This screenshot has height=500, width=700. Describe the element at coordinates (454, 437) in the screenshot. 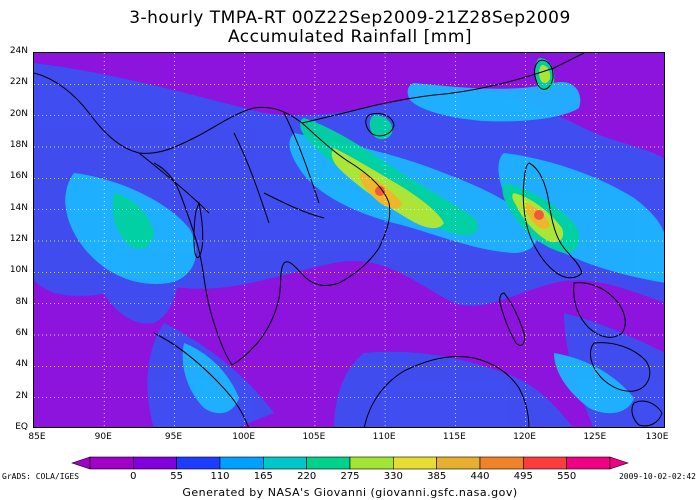

I see `lon-tick-label: 115E` at that location.